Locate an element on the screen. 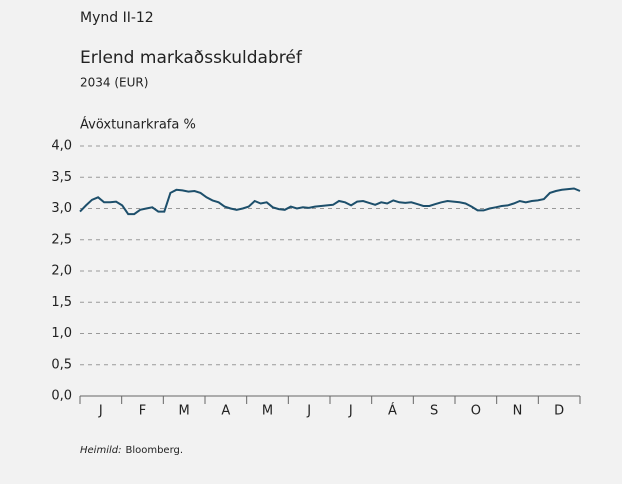  y-tick-label: 2,0 is located at coordinates (61, 271).